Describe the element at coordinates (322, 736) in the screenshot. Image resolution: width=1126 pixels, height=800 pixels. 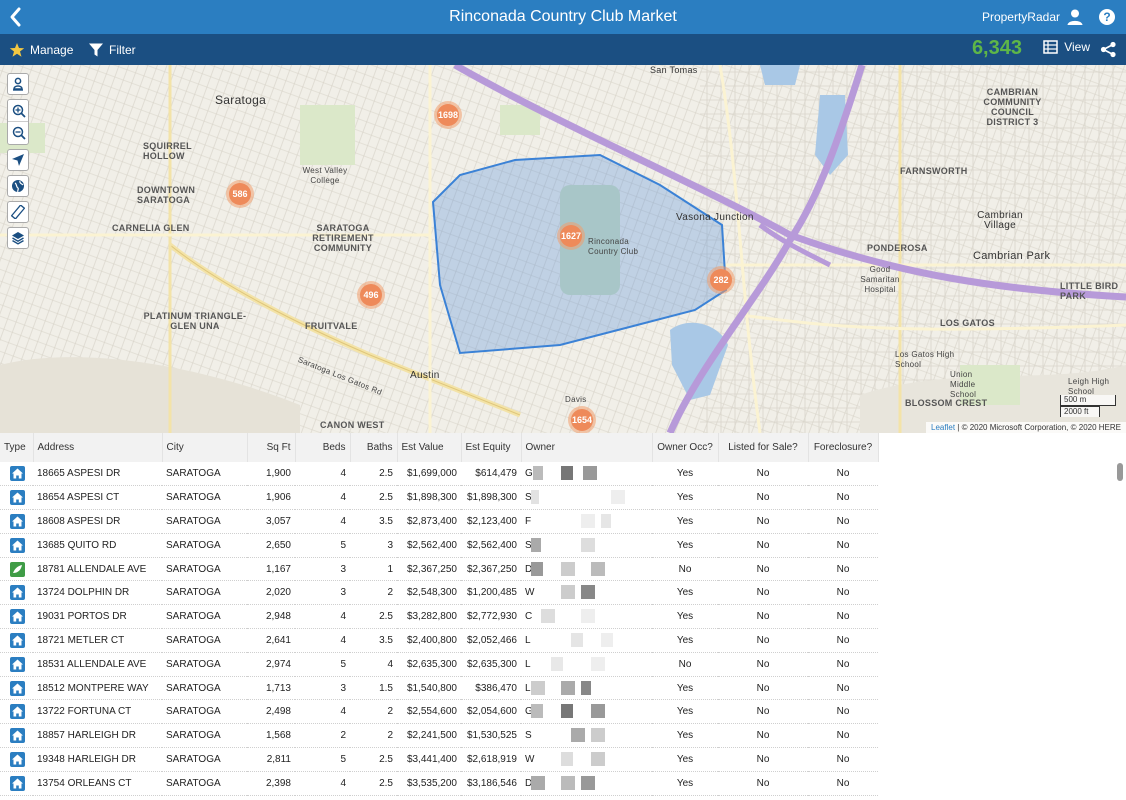
I see `beds-cell: 2` at that location.